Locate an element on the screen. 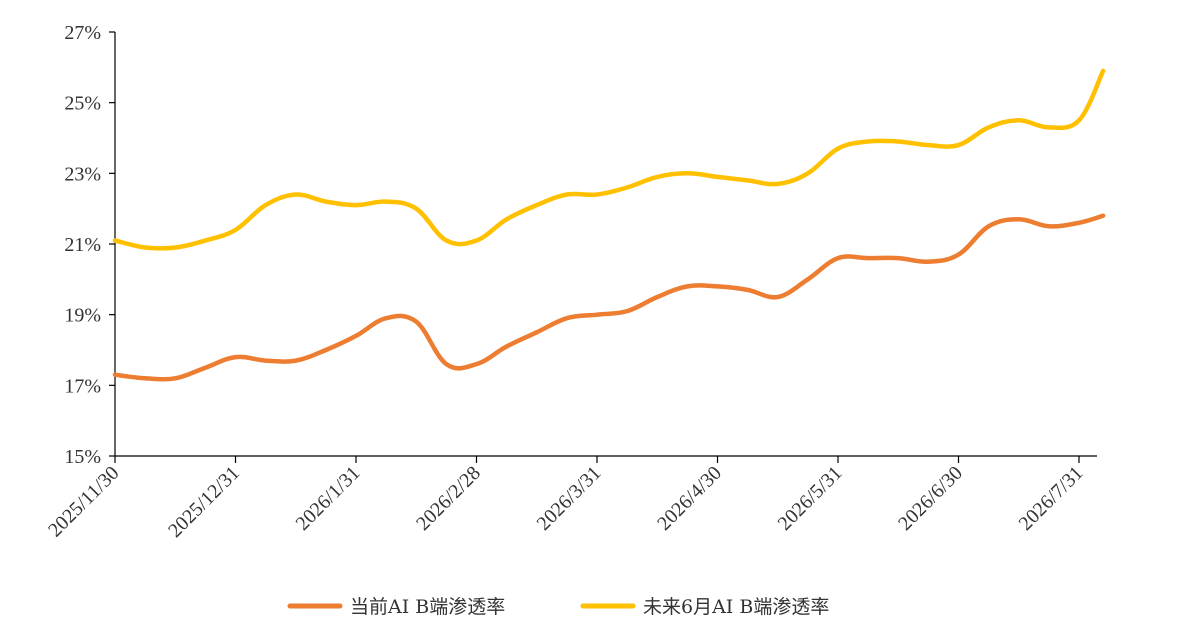  y-tick-label: 25% is located at coordinates (82, 104).